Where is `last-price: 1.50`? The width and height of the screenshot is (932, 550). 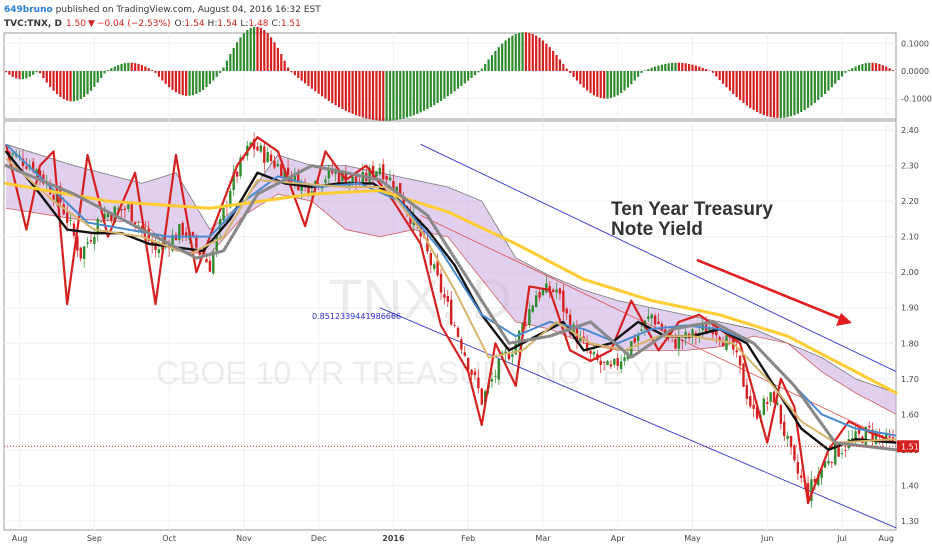 last-price: 1.50 is located at coordinates (76, 24).